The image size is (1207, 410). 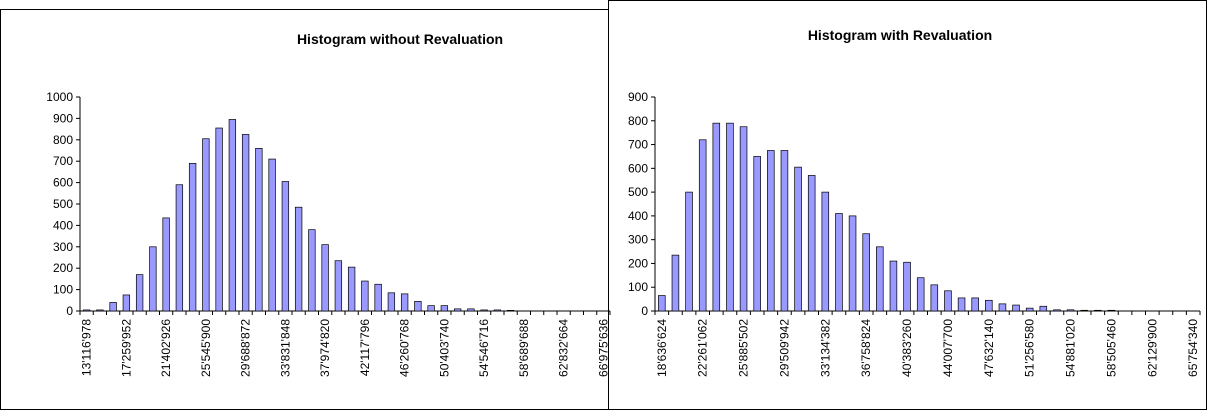 What do you see at coordinates (59, 97) in the screenshot?
I see `y-tick-label: 1000` at bounding box center [59, 97].